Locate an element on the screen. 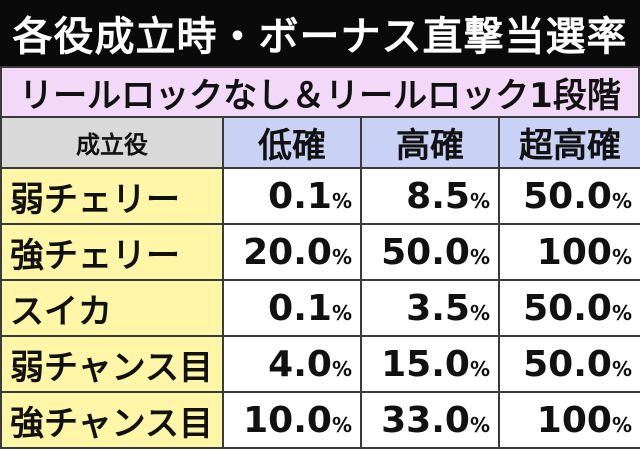 Image resolution: width=640 pixels, height=449 pixels. table-subtitle: リールロックなし＆リールロック1段階 is located at coordinates (320, 92).